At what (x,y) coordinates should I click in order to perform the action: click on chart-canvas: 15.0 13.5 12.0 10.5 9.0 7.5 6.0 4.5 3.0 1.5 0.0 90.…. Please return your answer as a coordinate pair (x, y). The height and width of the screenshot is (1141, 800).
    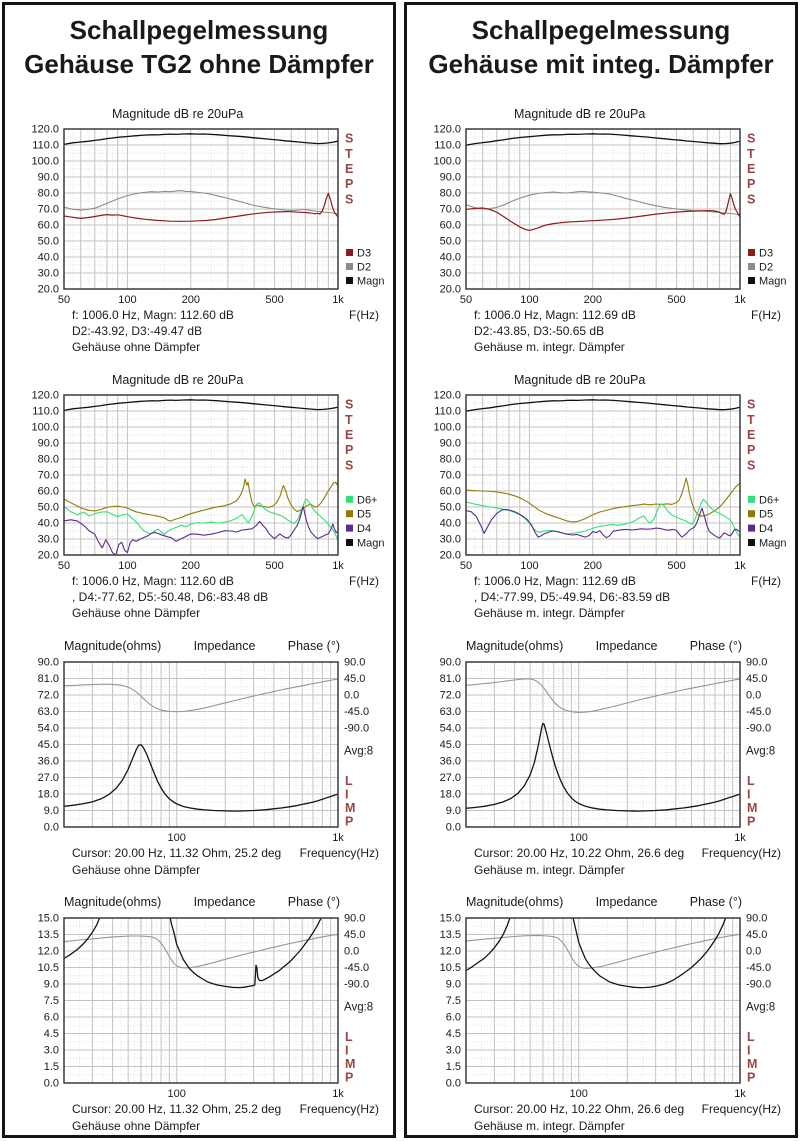
    Looking at the image, I should click on (206, 1007).